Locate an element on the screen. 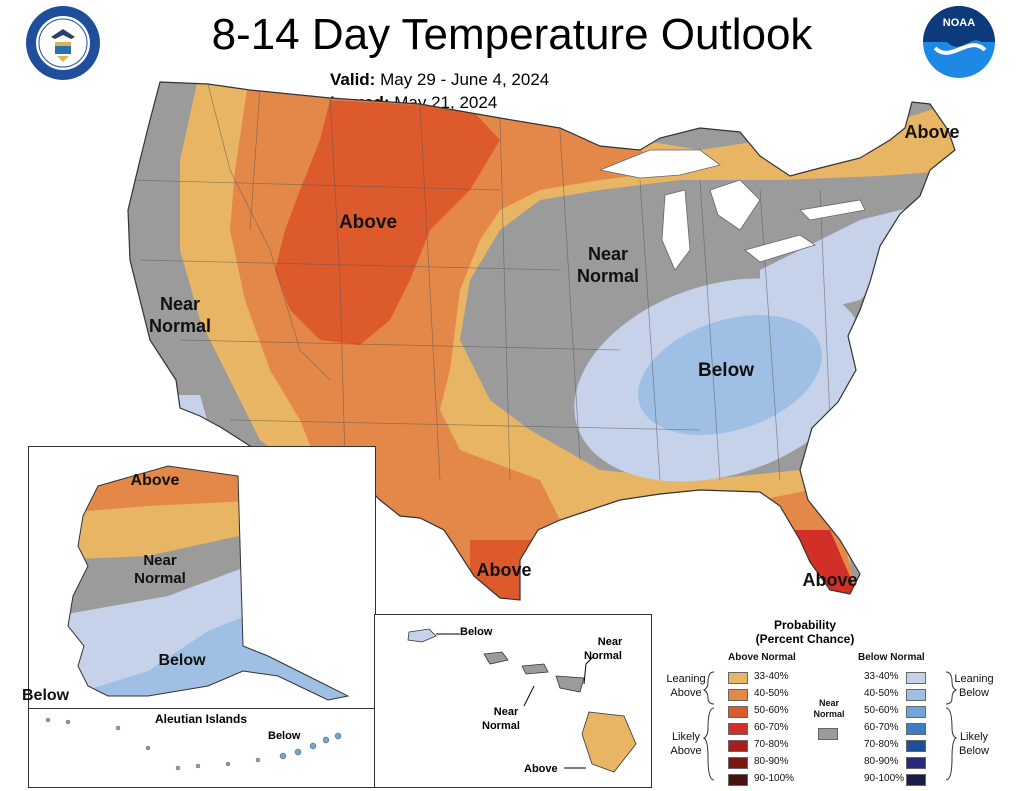 Image resolution: width=1024 pixels, height=791 pixels. legend-leaning-below-2: Below is located at coordinates (974, 693).